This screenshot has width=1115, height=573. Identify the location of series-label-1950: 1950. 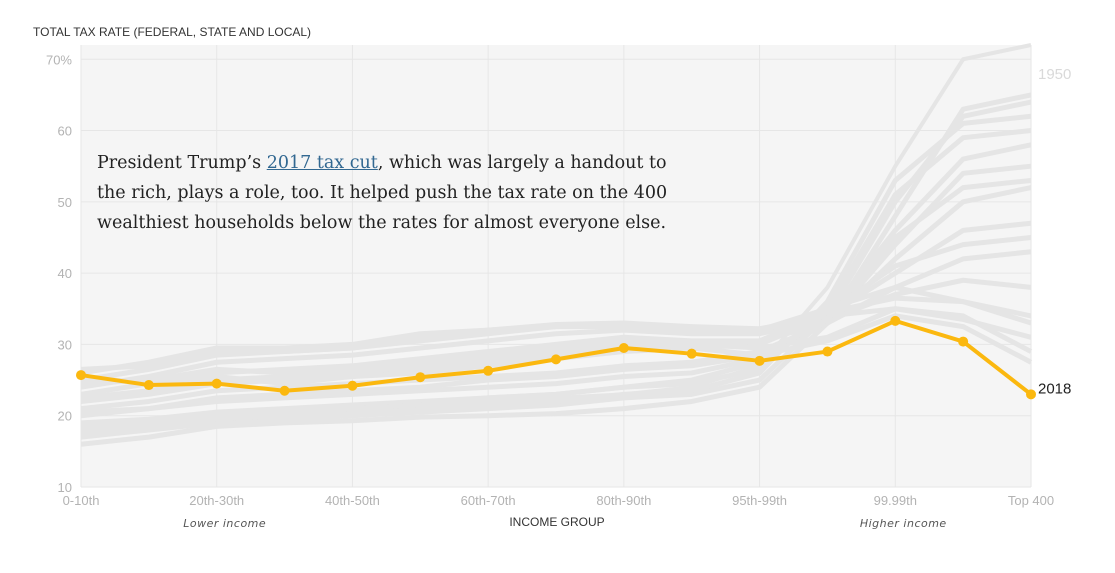
(1054, 74).